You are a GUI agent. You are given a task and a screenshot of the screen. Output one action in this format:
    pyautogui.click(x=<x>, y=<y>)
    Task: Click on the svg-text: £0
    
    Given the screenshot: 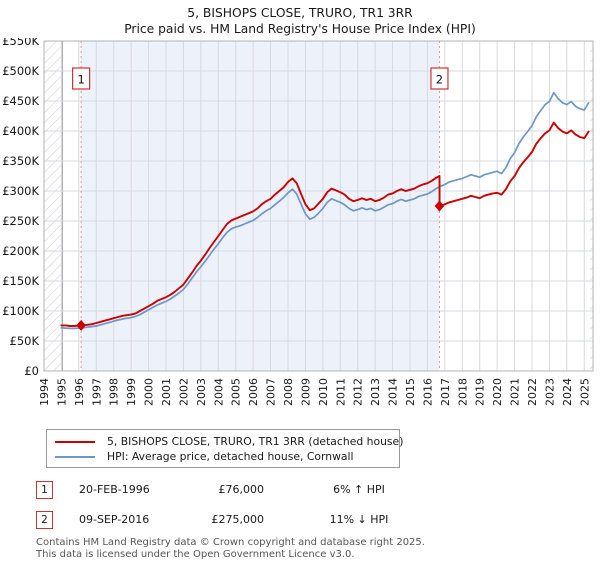 What is the action you would take?
    pyautogui.click(x=31, y=371)
    